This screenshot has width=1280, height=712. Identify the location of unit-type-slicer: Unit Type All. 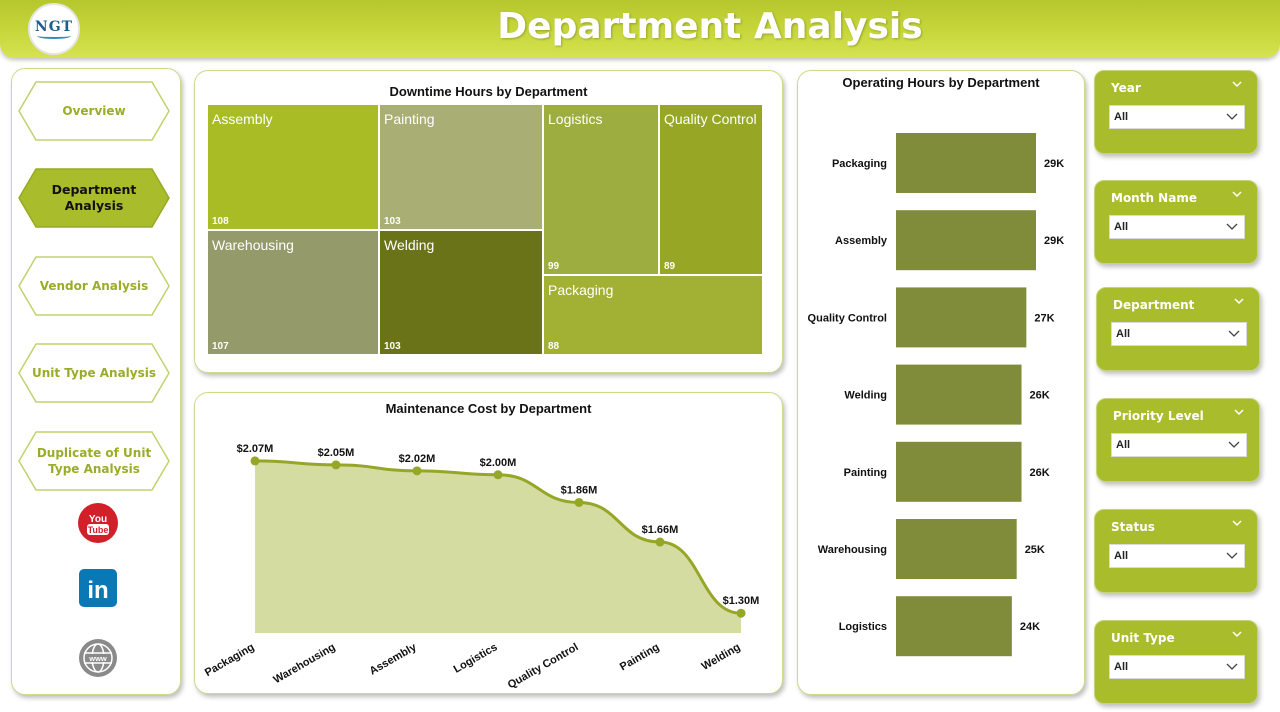
(1176, 662).